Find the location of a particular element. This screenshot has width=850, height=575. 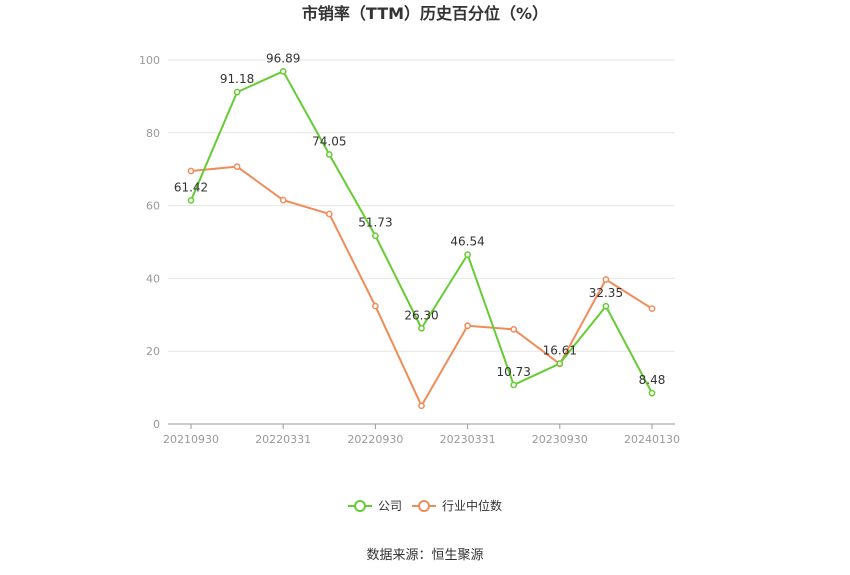

x-tick-label: 20230331 is located at coordinates (468, 439).